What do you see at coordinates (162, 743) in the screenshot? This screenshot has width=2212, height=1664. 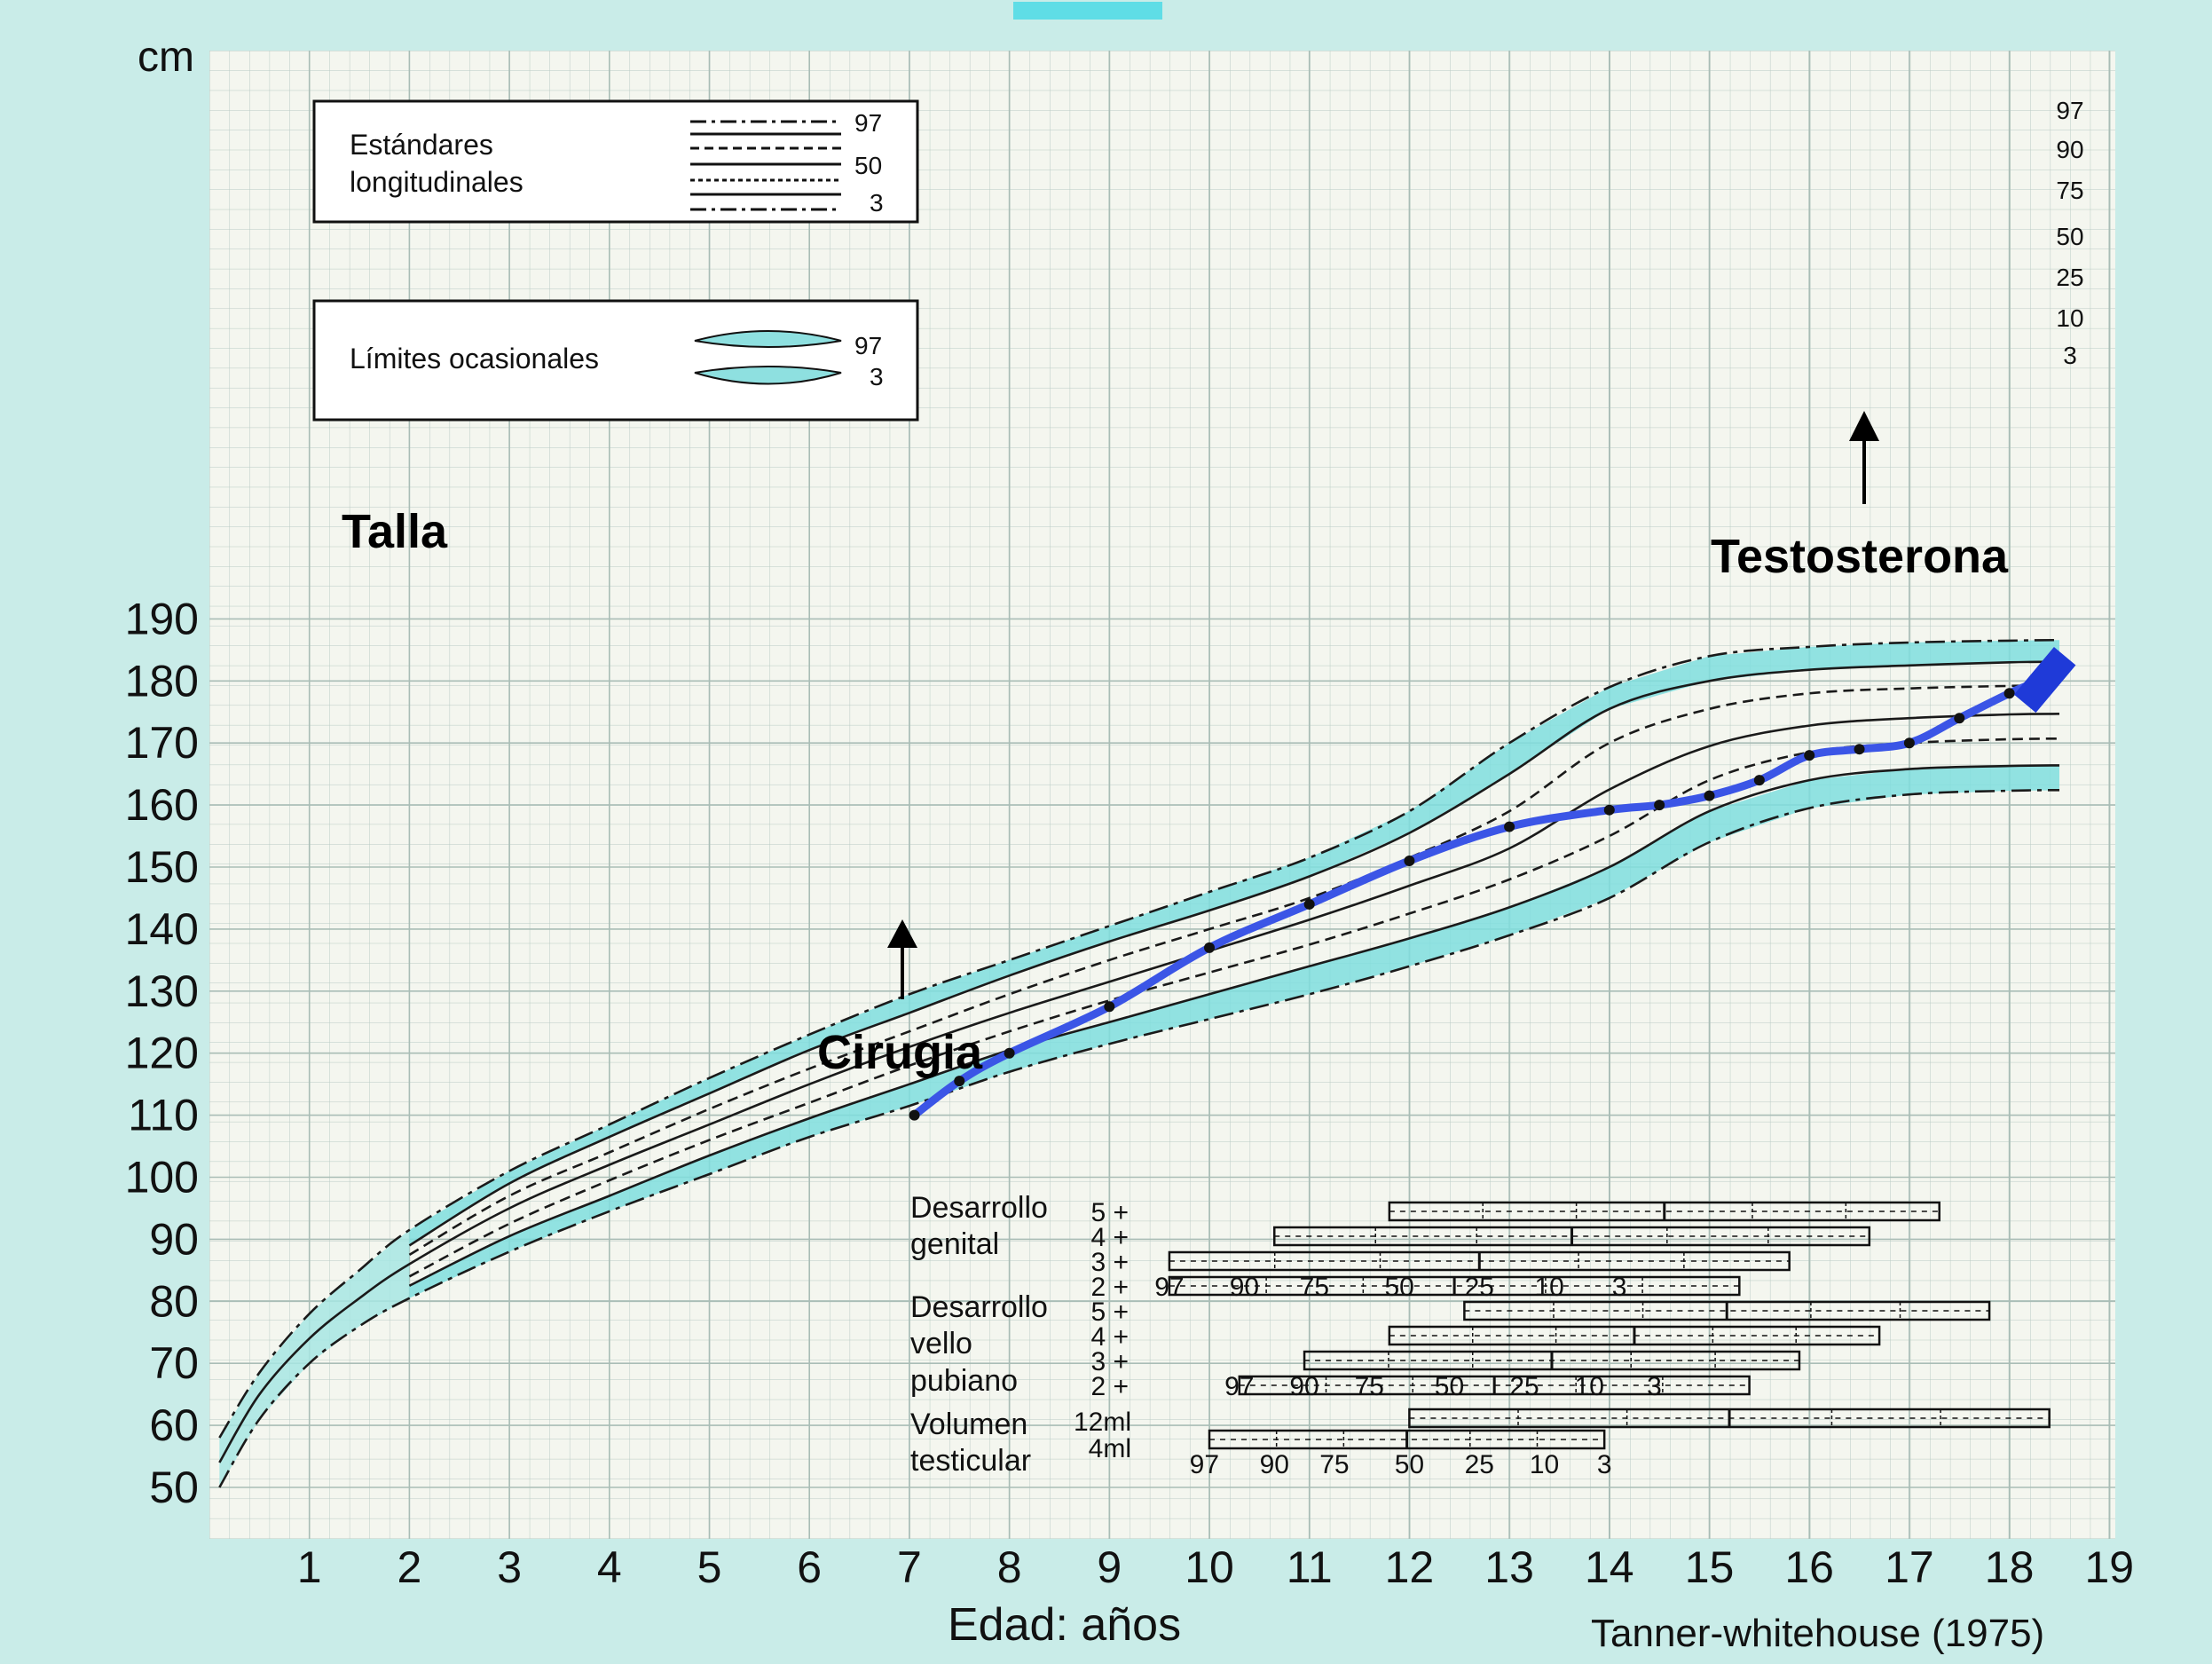 I see `y-tick-label: 170` at bounding box center [162, 743].